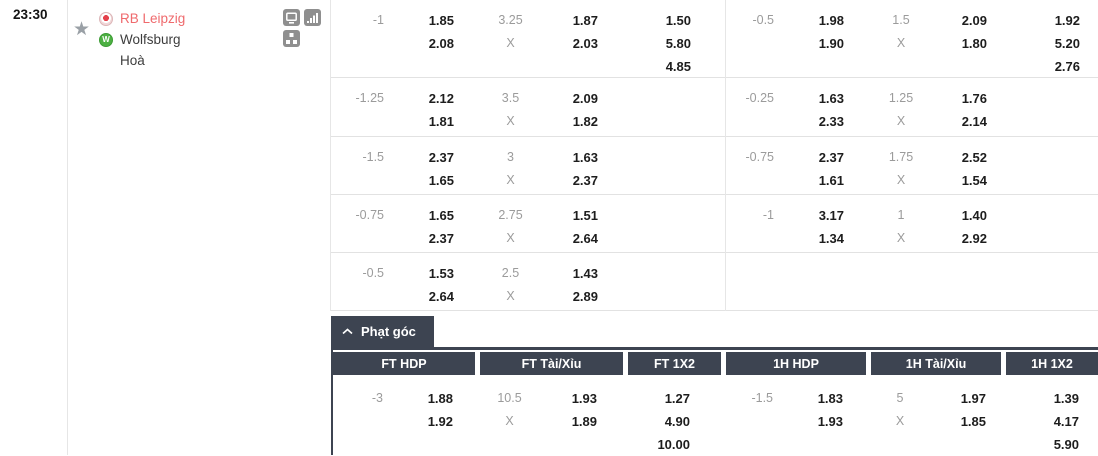  What do you see at coordinates (82, 29) in the screenshot?
I see `favorite-star-icon: ★` at bounding box center [82, 29].